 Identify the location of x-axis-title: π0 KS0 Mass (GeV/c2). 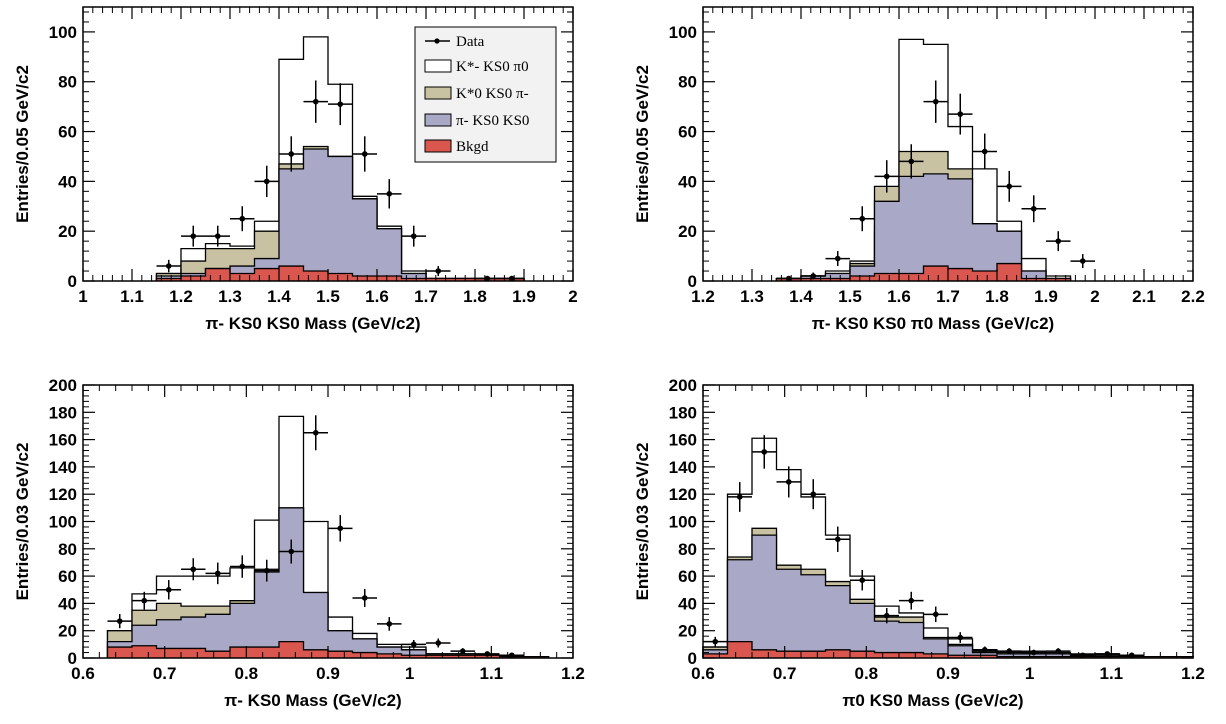
(932, 700).